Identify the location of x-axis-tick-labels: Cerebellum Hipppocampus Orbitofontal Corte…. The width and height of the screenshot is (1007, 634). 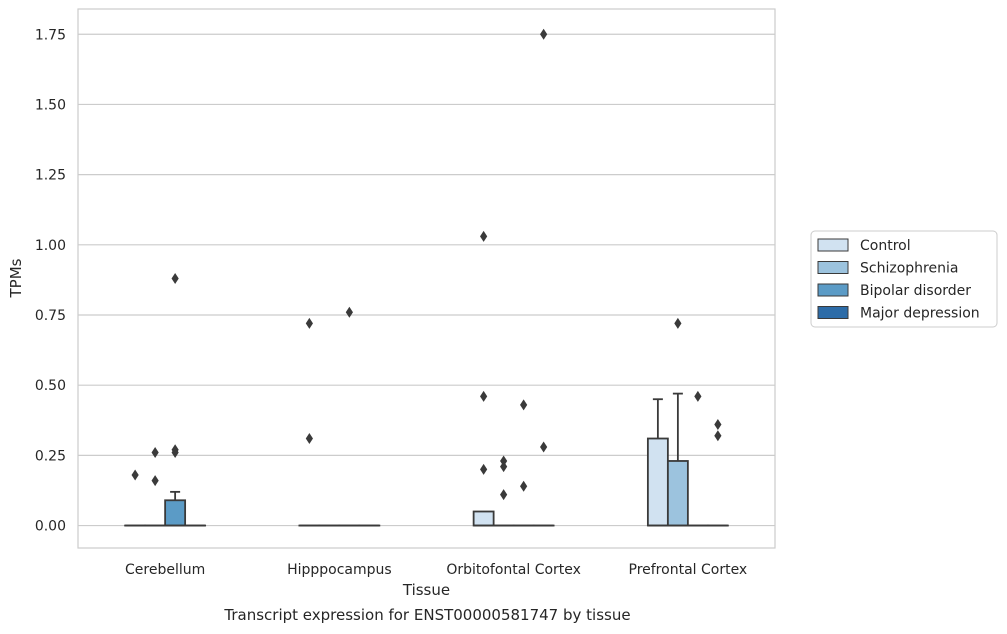
(436, 570).